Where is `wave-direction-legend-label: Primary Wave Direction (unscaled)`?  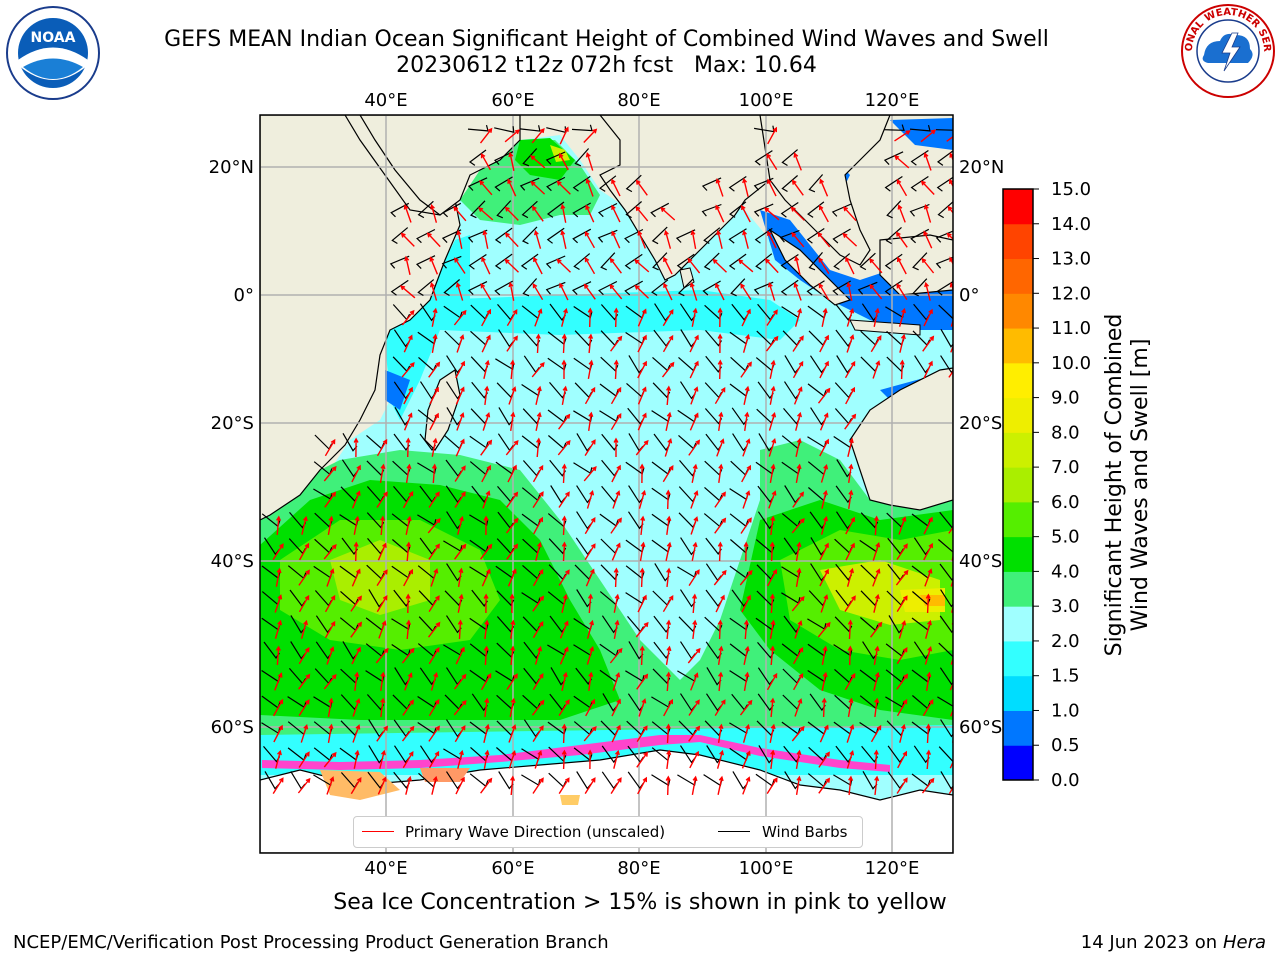 wave-direction-legend-label: Primary Wave Direction (unscaled) is located at coordinates (535, 832).